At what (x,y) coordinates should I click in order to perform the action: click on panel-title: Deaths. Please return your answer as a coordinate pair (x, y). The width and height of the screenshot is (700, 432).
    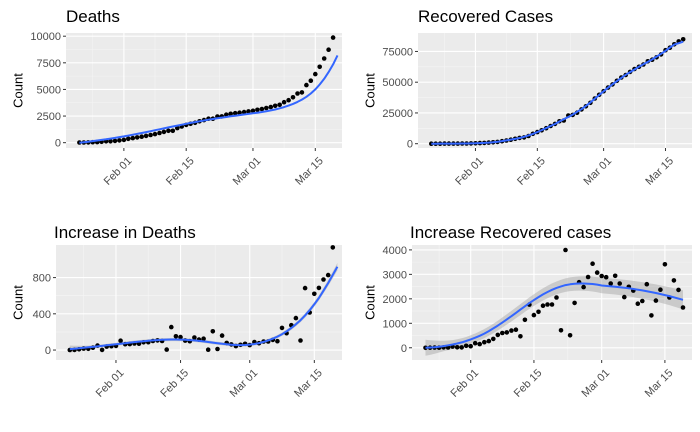
    Looking at the image, I should click on (93, 16).